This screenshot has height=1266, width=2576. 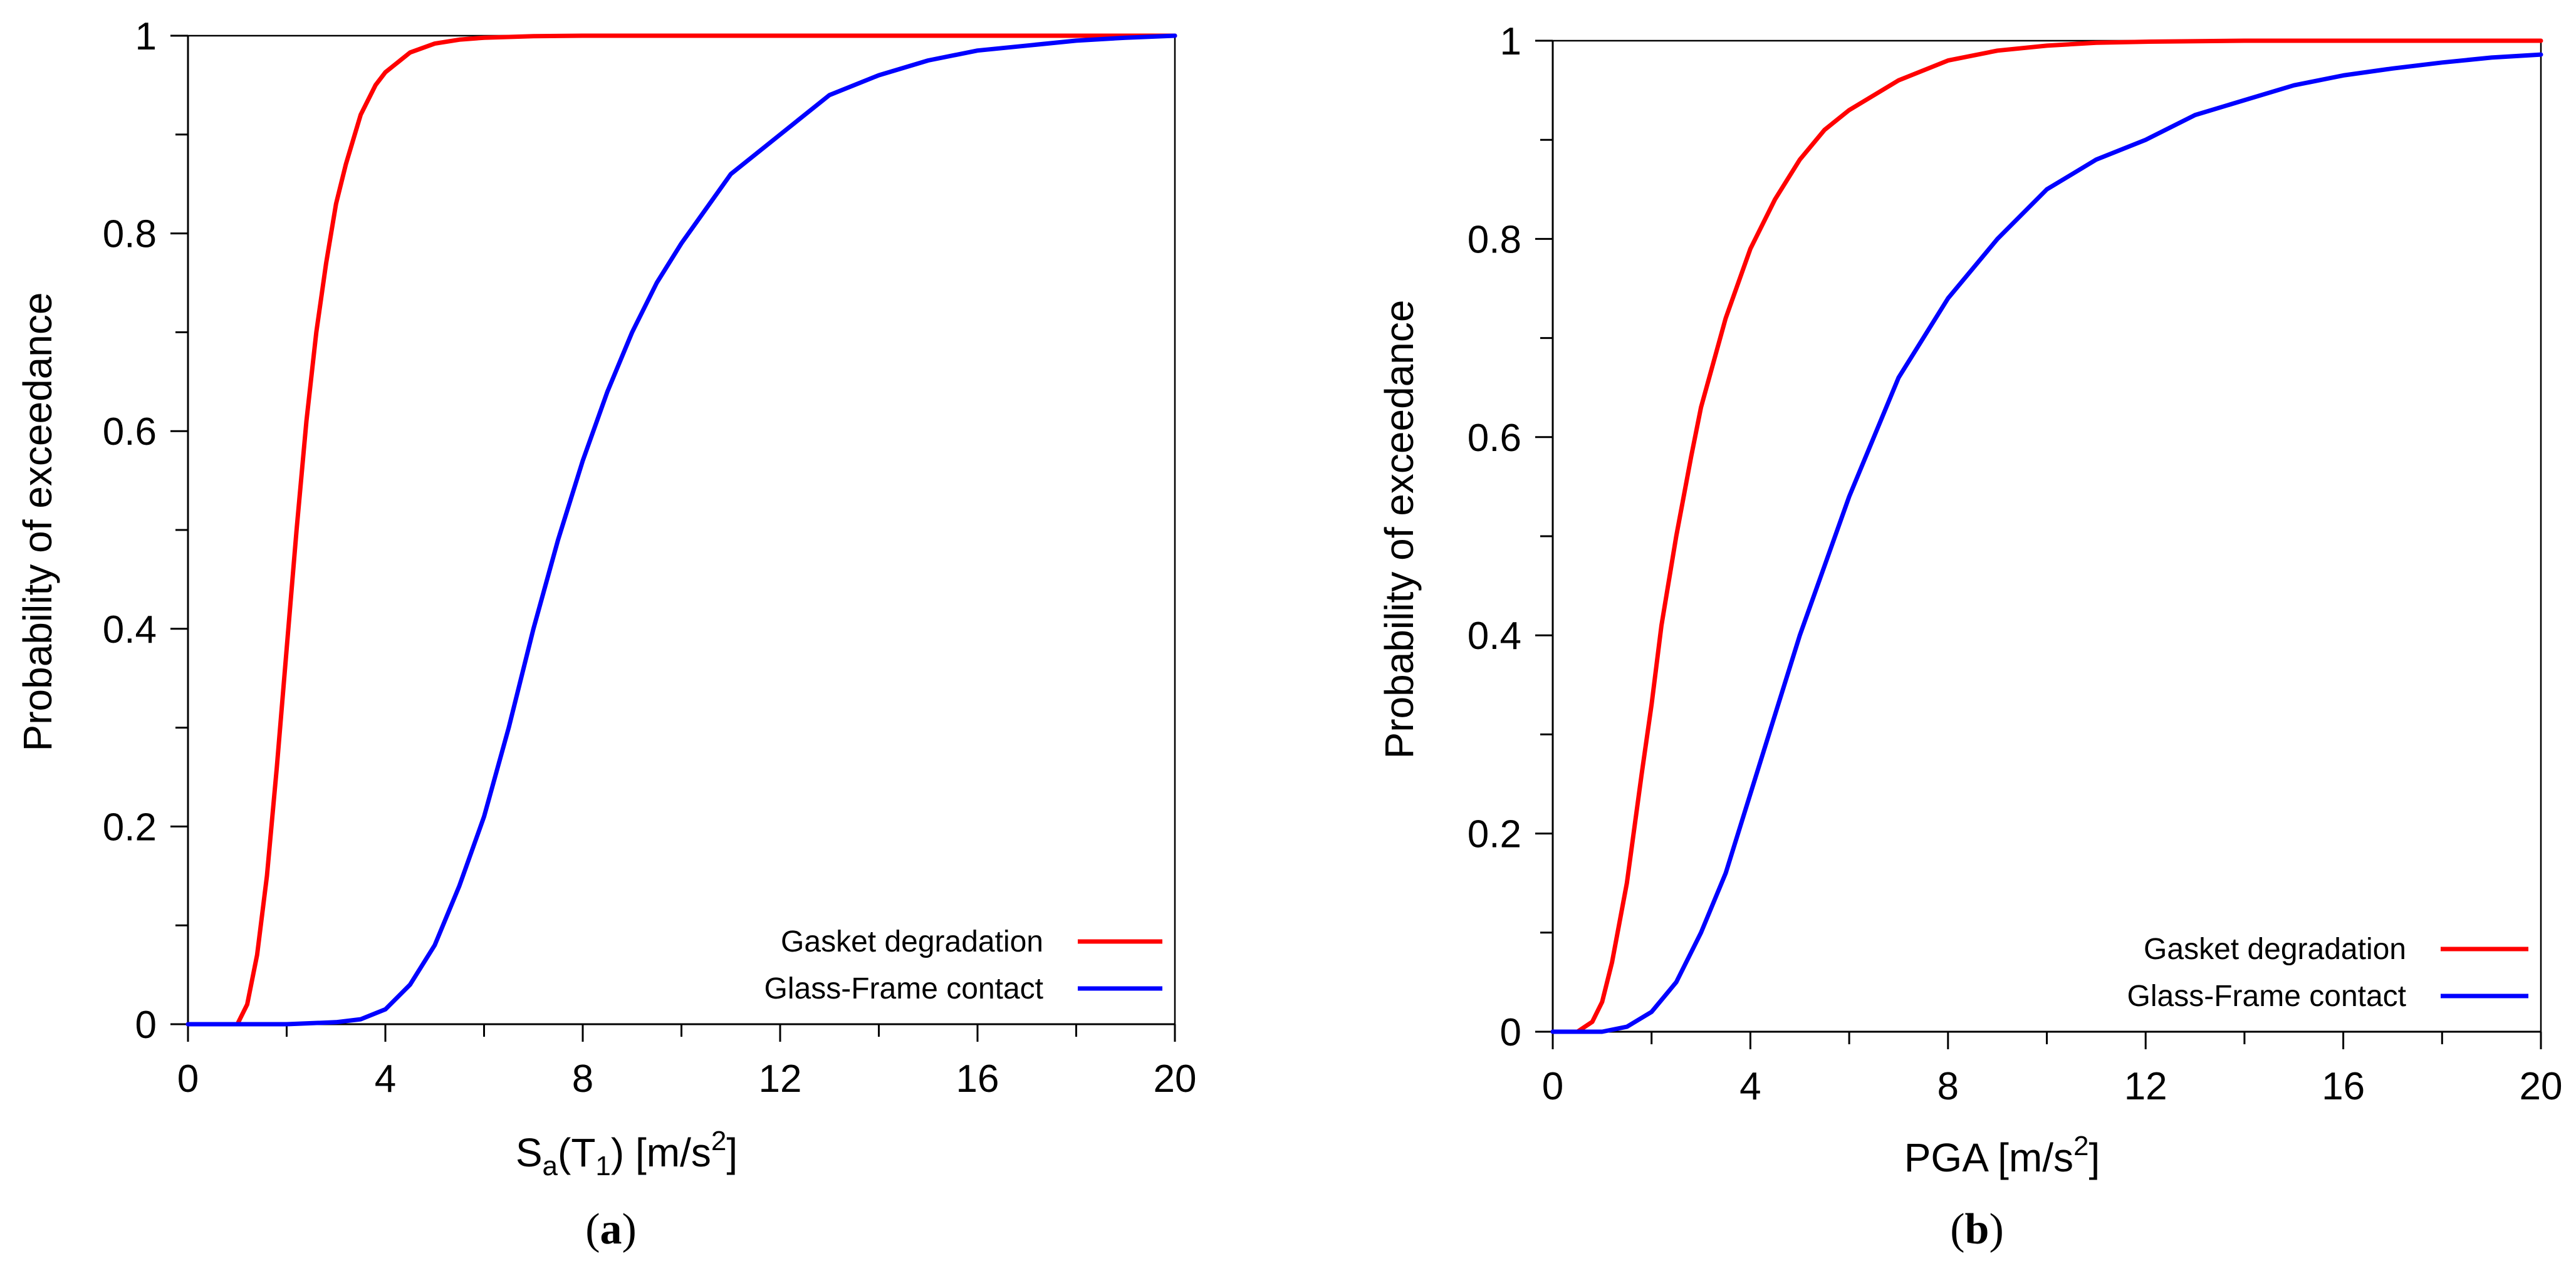 What do you see at coordinates (2002, 1155) in the screenshot?
I see `x-axis-label: PGA [m/s2]` at bounding box center [2002, 1155].